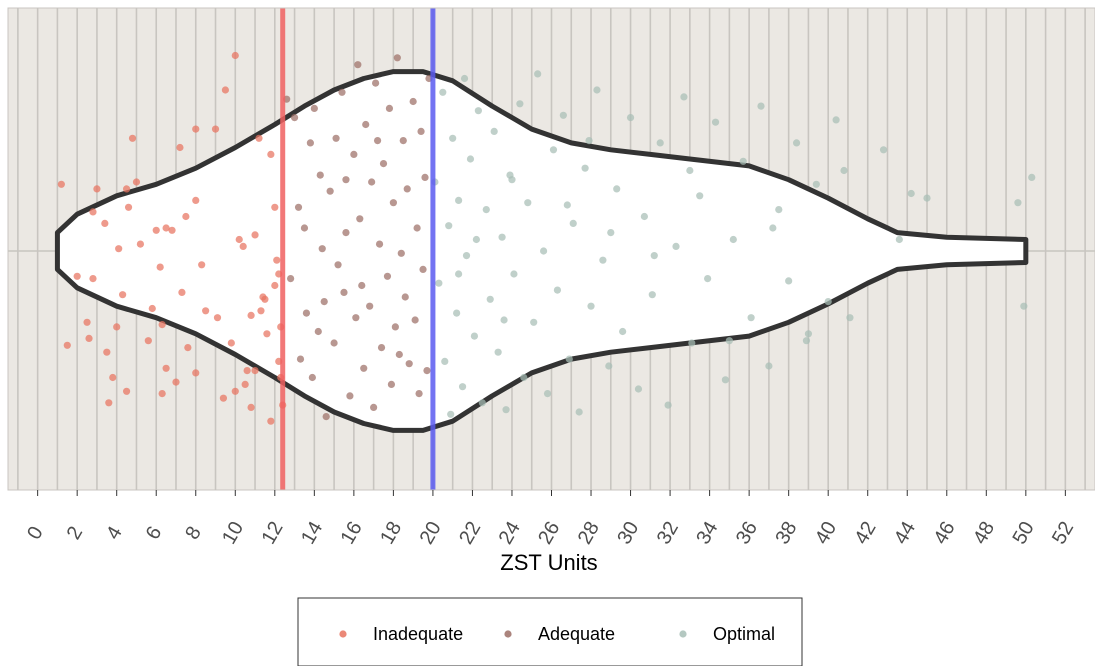 The height and width of the screenshot is (666, 1095). What do you see at coordinates (905, 533) in the screenshot?
I see `x-tick-label: 44` at bounding box center [905, 533].